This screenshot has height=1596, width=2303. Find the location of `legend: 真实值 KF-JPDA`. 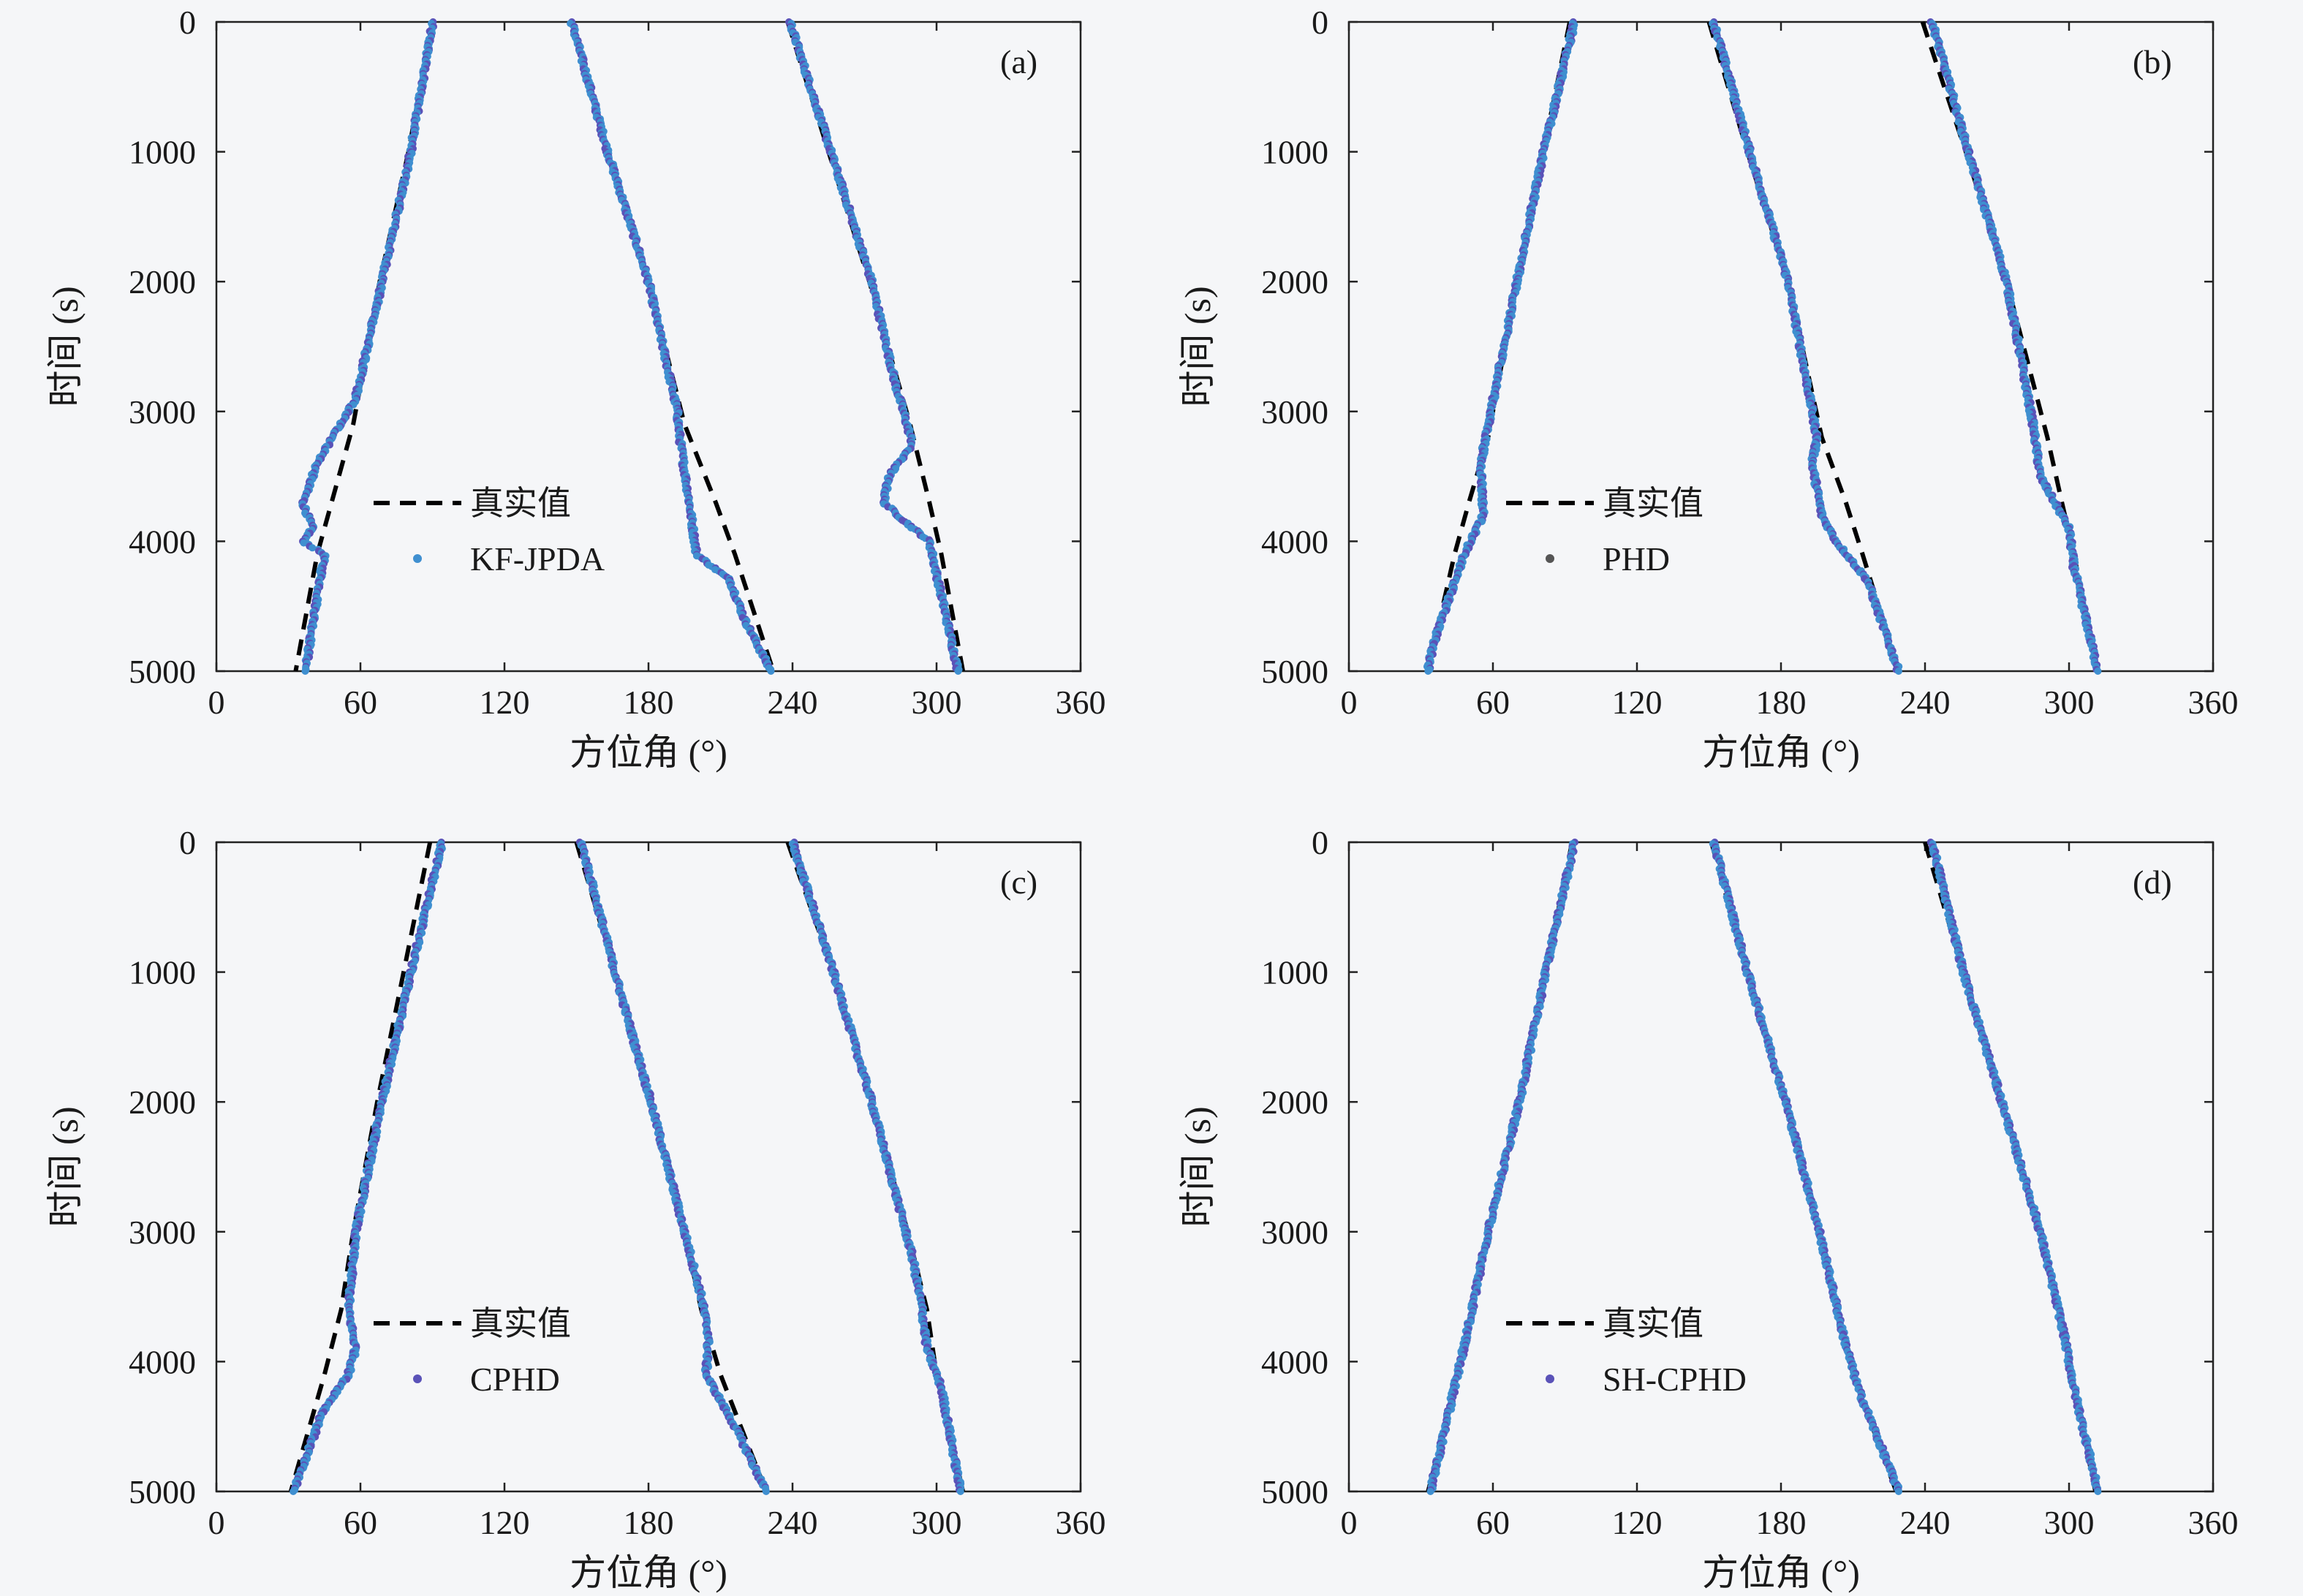

legend: 真实值 KF-JPDA is located at coordinates (490, 531).